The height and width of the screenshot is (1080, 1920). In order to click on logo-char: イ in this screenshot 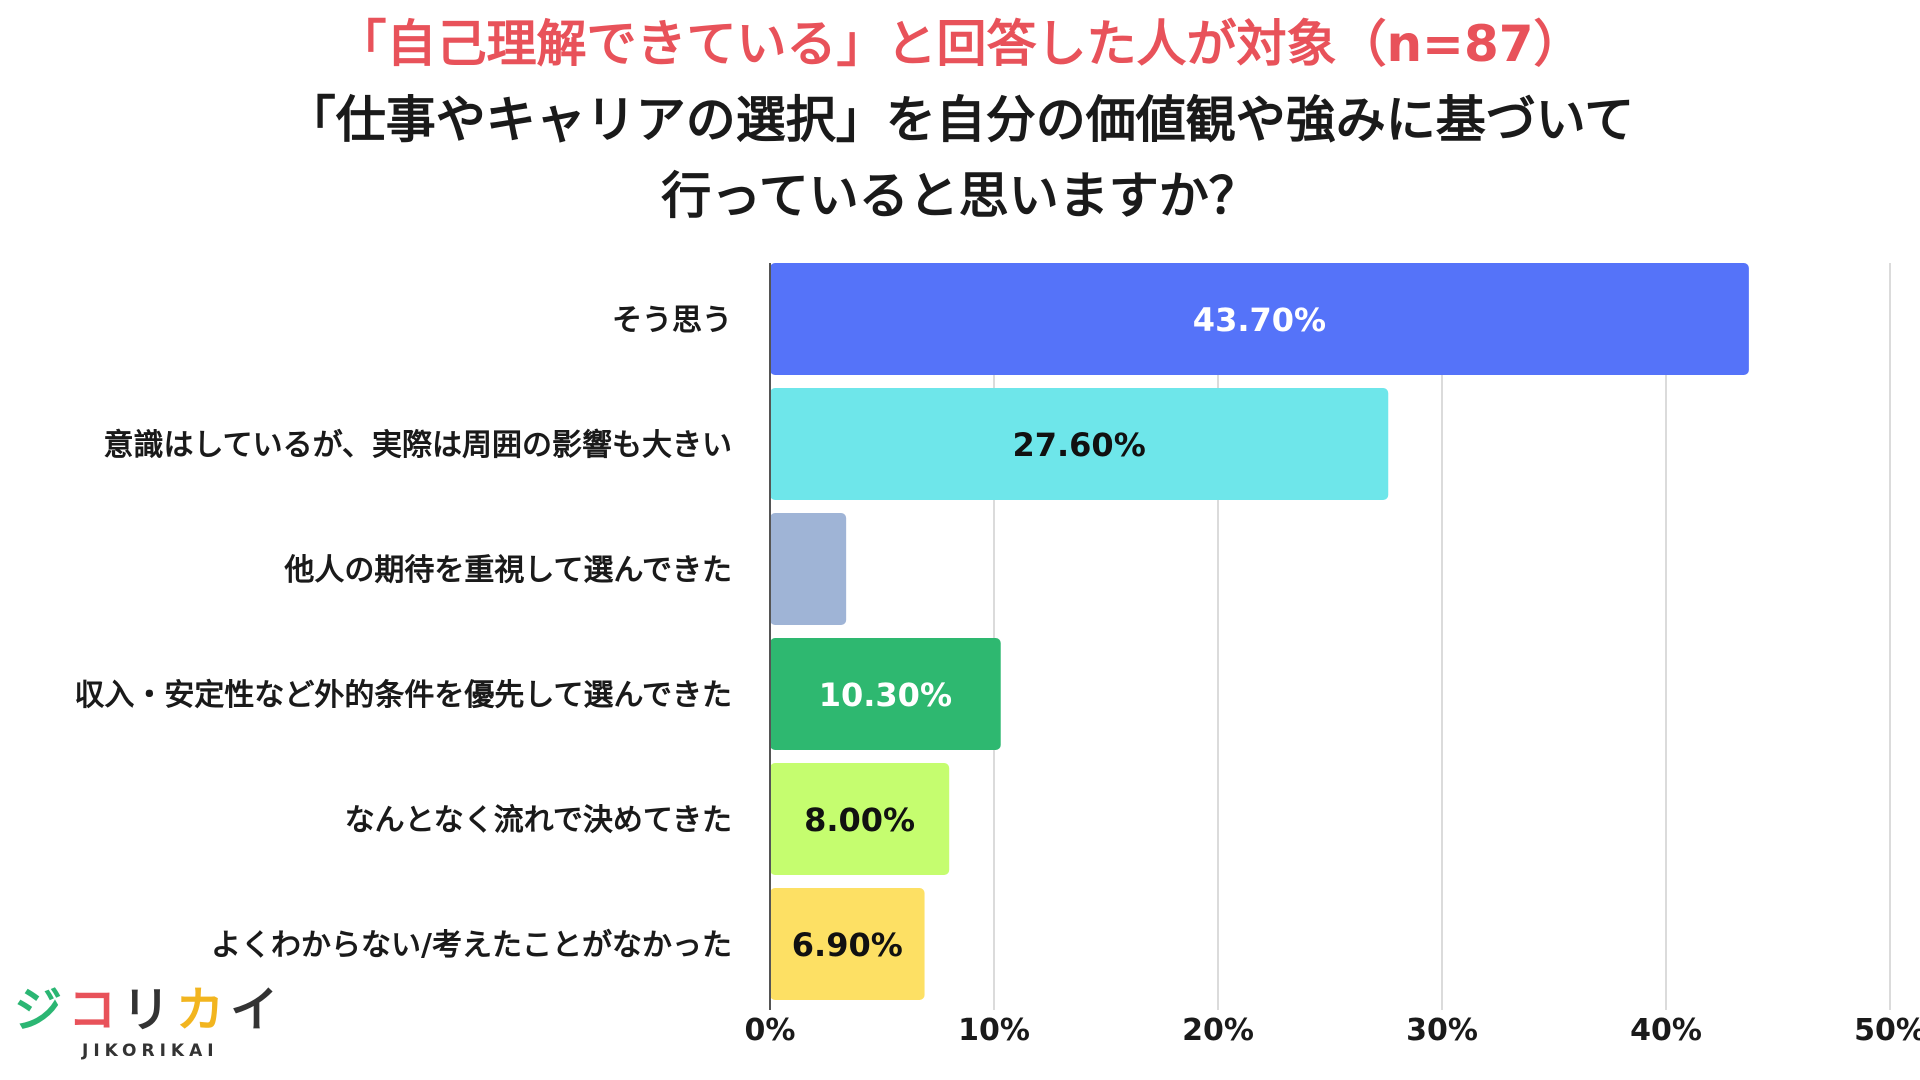, I will do `click(257, 1010)`.